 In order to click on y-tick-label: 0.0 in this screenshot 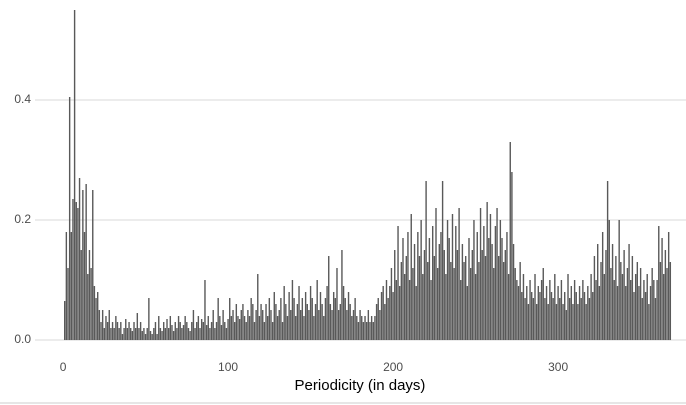, I will do `click(22, 339)`.